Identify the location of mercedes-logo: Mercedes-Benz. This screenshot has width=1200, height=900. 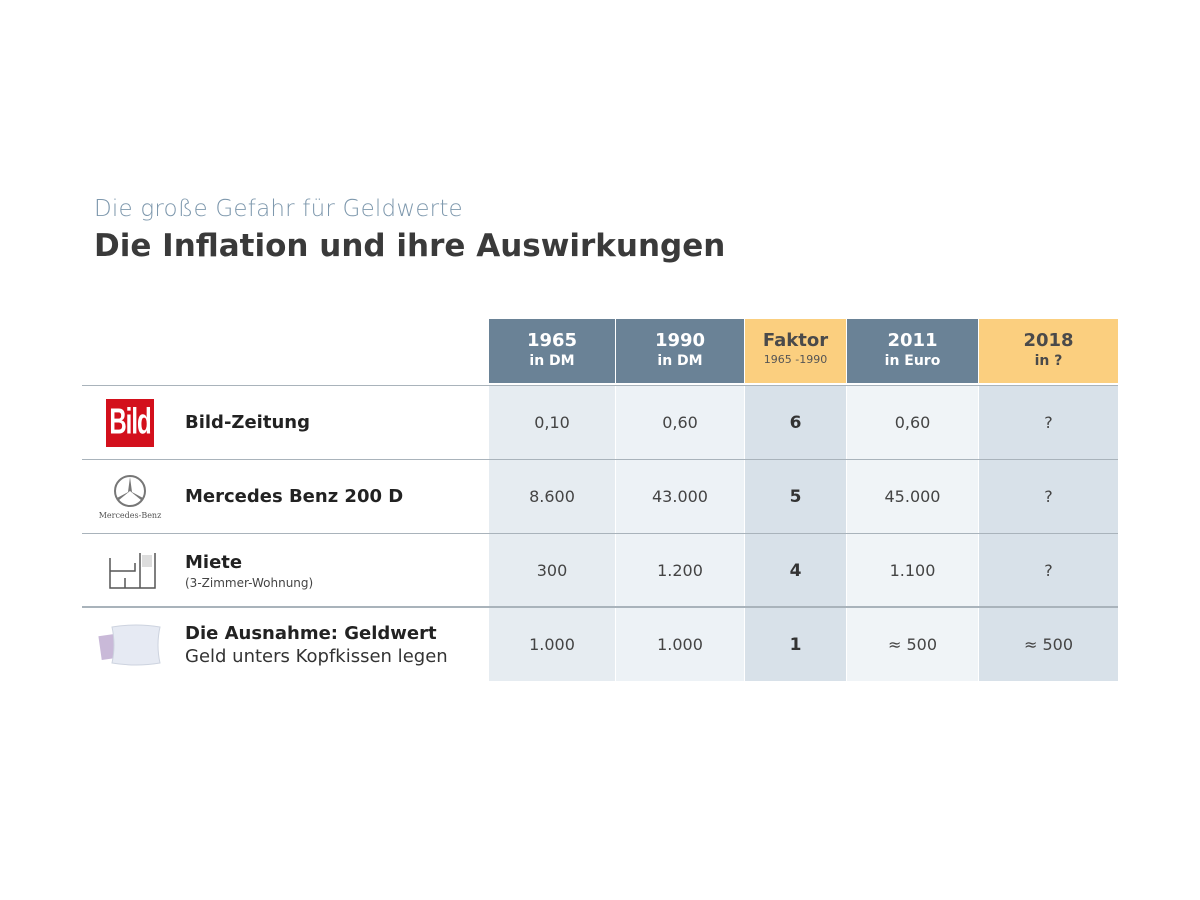
(130, 496).